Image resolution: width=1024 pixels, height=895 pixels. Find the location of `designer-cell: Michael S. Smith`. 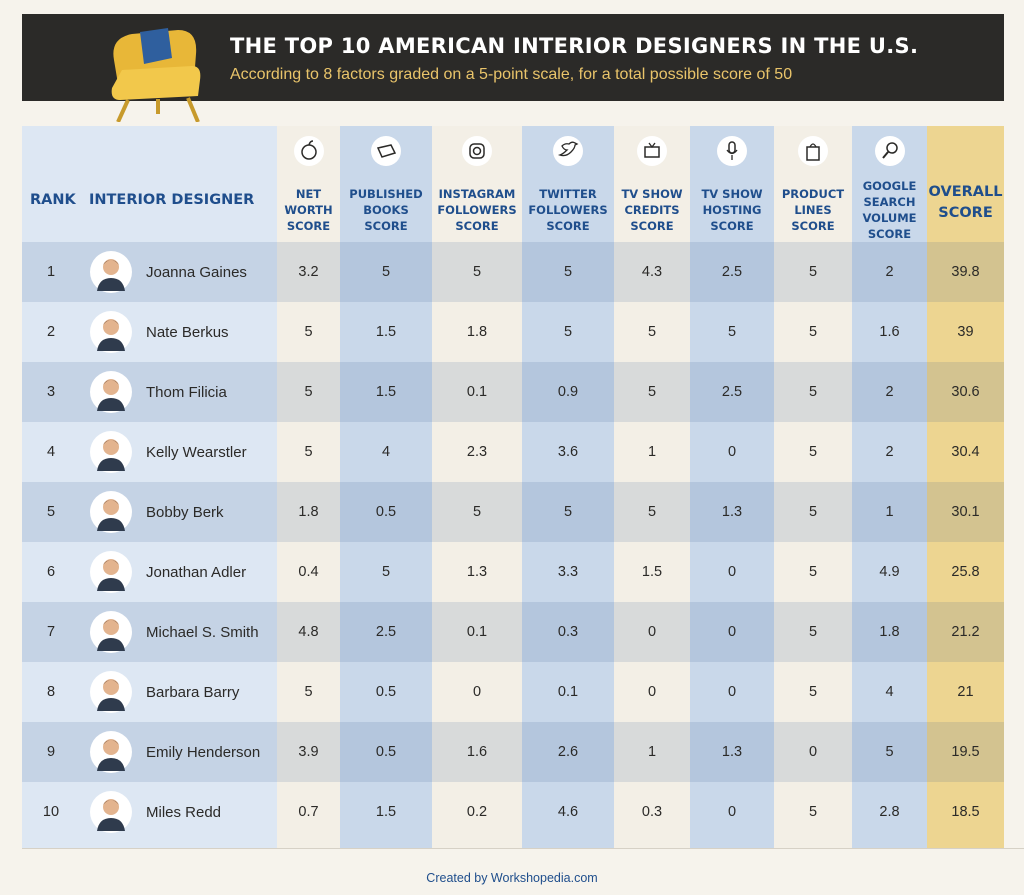

designer-cell: Michael S. Smith is located at coordinates (180, 632).